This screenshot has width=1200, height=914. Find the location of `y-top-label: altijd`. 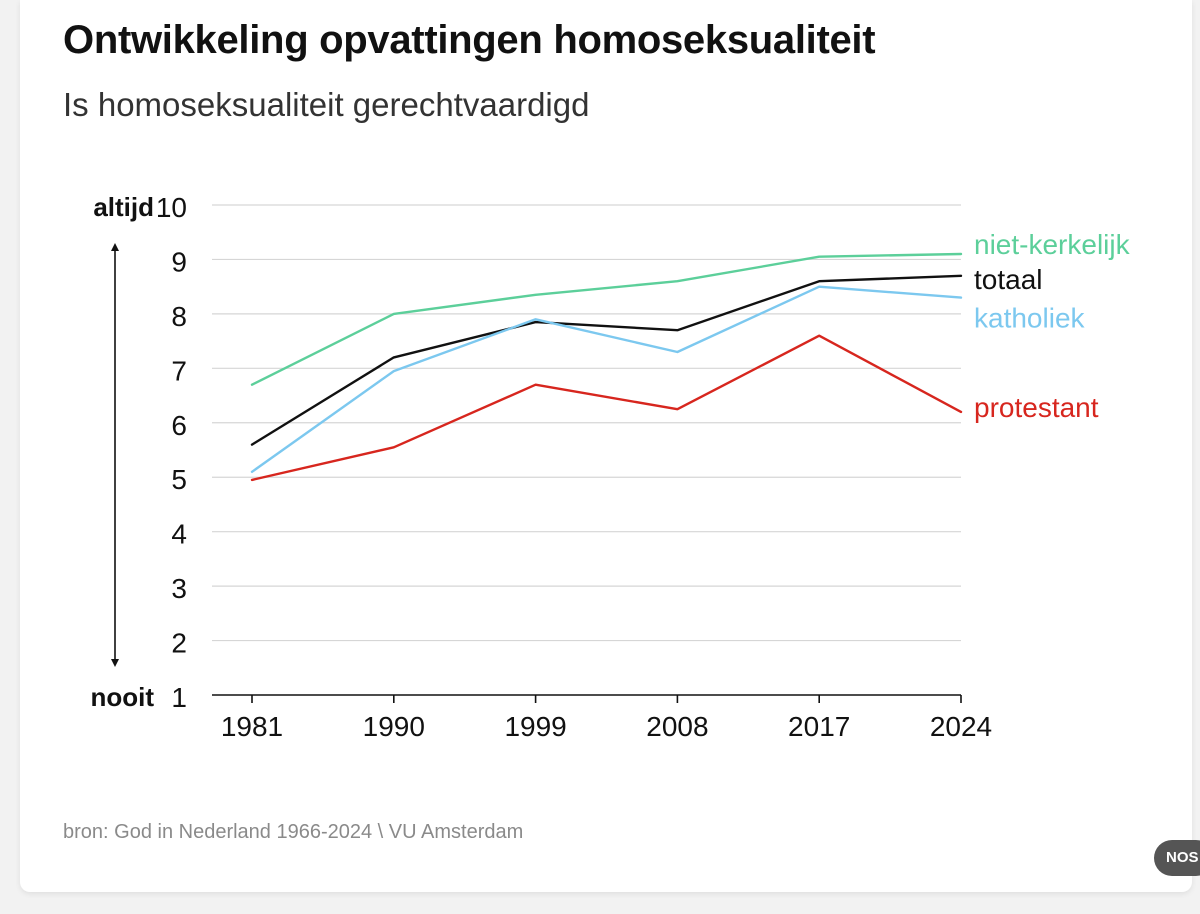

y-top-label: altijd is located at coordinates (123, 207).